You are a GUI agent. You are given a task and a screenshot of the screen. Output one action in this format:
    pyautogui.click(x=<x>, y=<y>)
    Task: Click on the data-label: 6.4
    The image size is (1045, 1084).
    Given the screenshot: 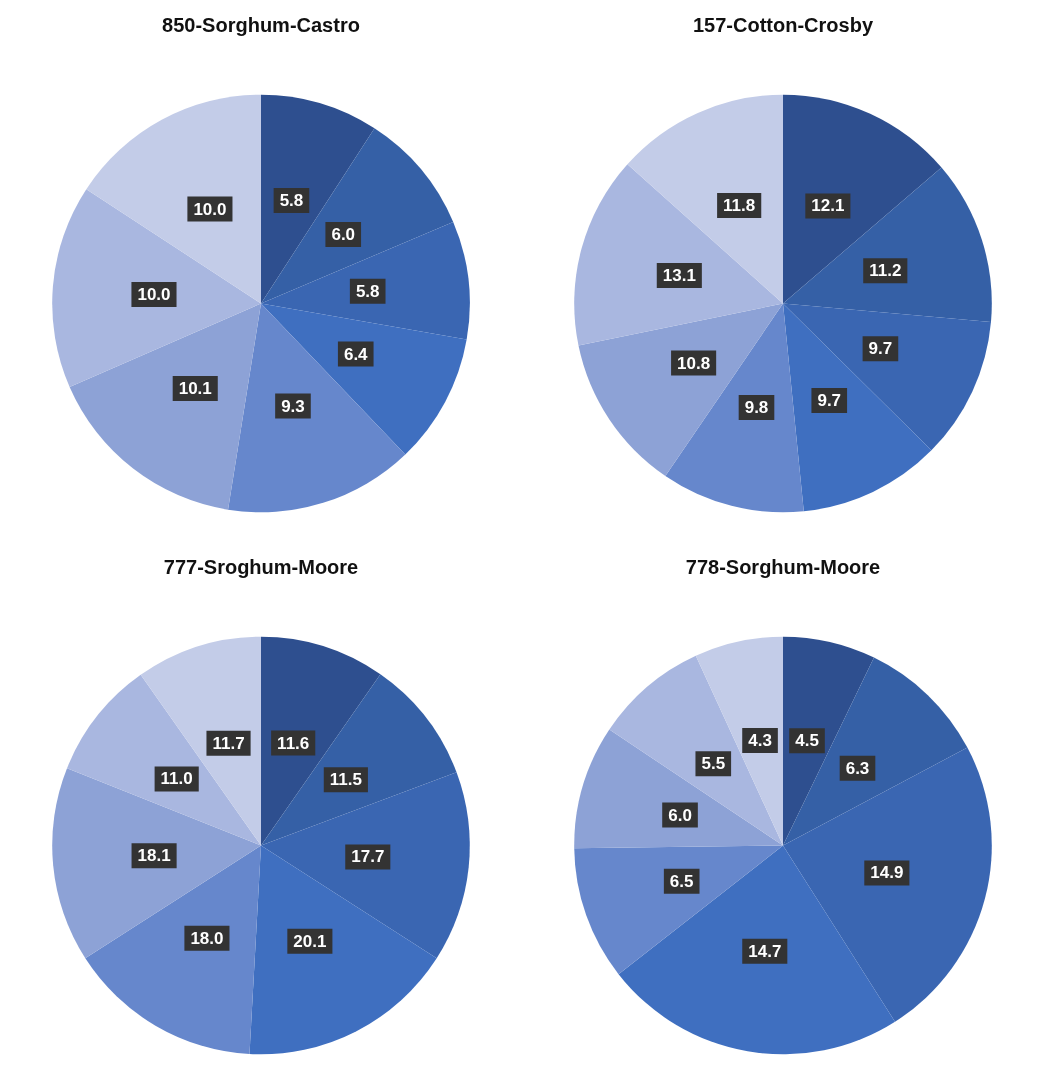 What is the action you would take?
    pyautogui.click(x=356, y=354)
    